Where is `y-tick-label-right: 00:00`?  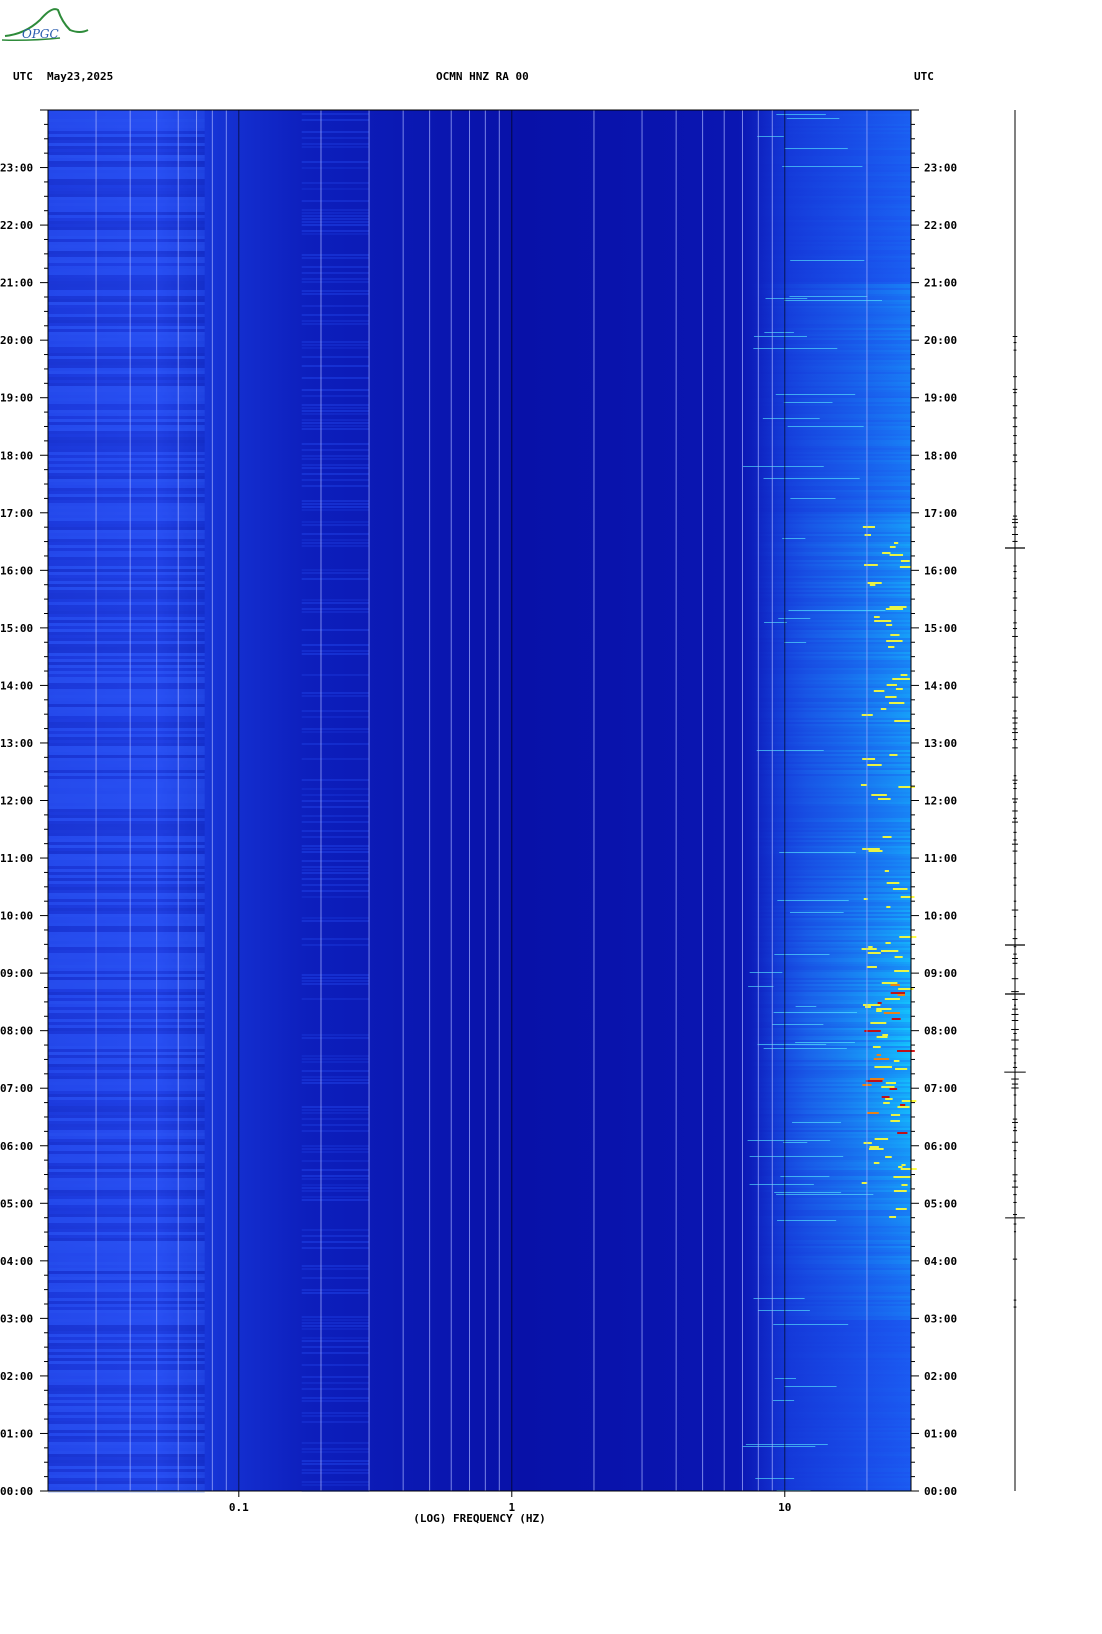 y-tick-label-right: 00:00 is located at coordinates (940, 1491).